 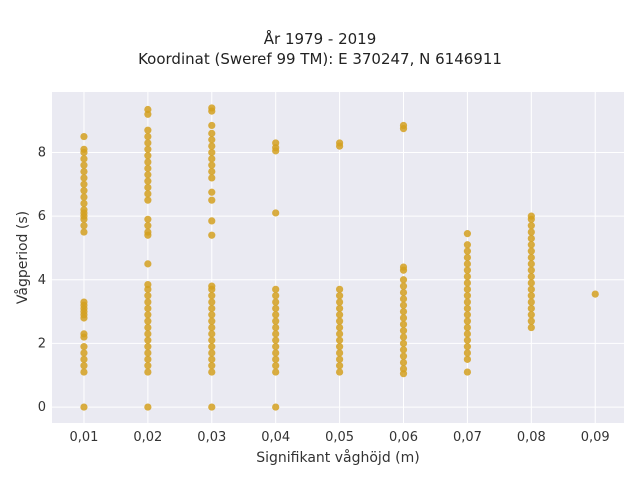 What do you see at coordinates (83, 437) in the screenshot?
I see `x-tick-label: 0,01` at bounding box center [83, 437].